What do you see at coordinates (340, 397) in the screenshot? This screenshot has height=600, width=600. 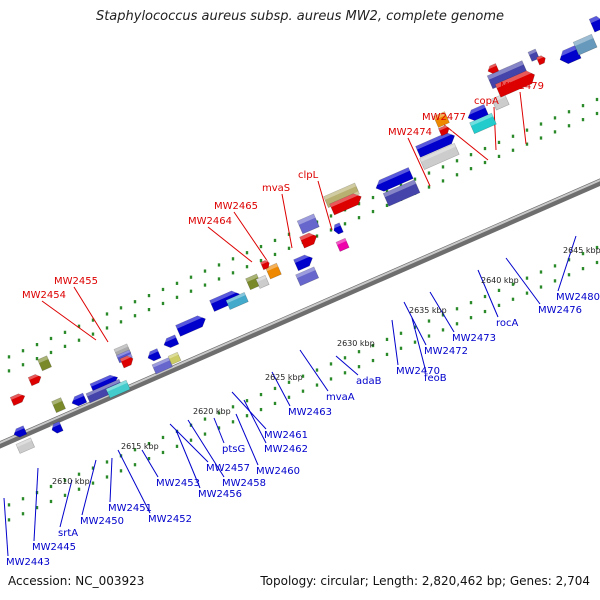 I see `gene-label-bottom: mvaA` at bounding box center [340, 397].